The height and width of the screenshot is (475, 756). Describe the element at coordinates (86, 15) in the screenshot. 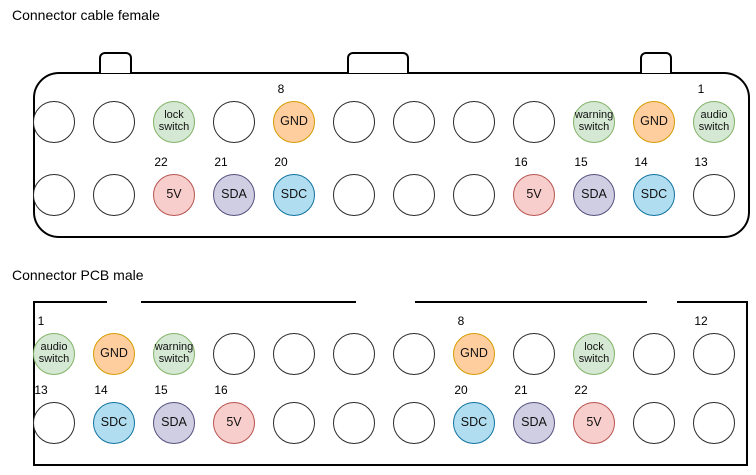

I see `female-connector-title: Connector cable female` at that location.